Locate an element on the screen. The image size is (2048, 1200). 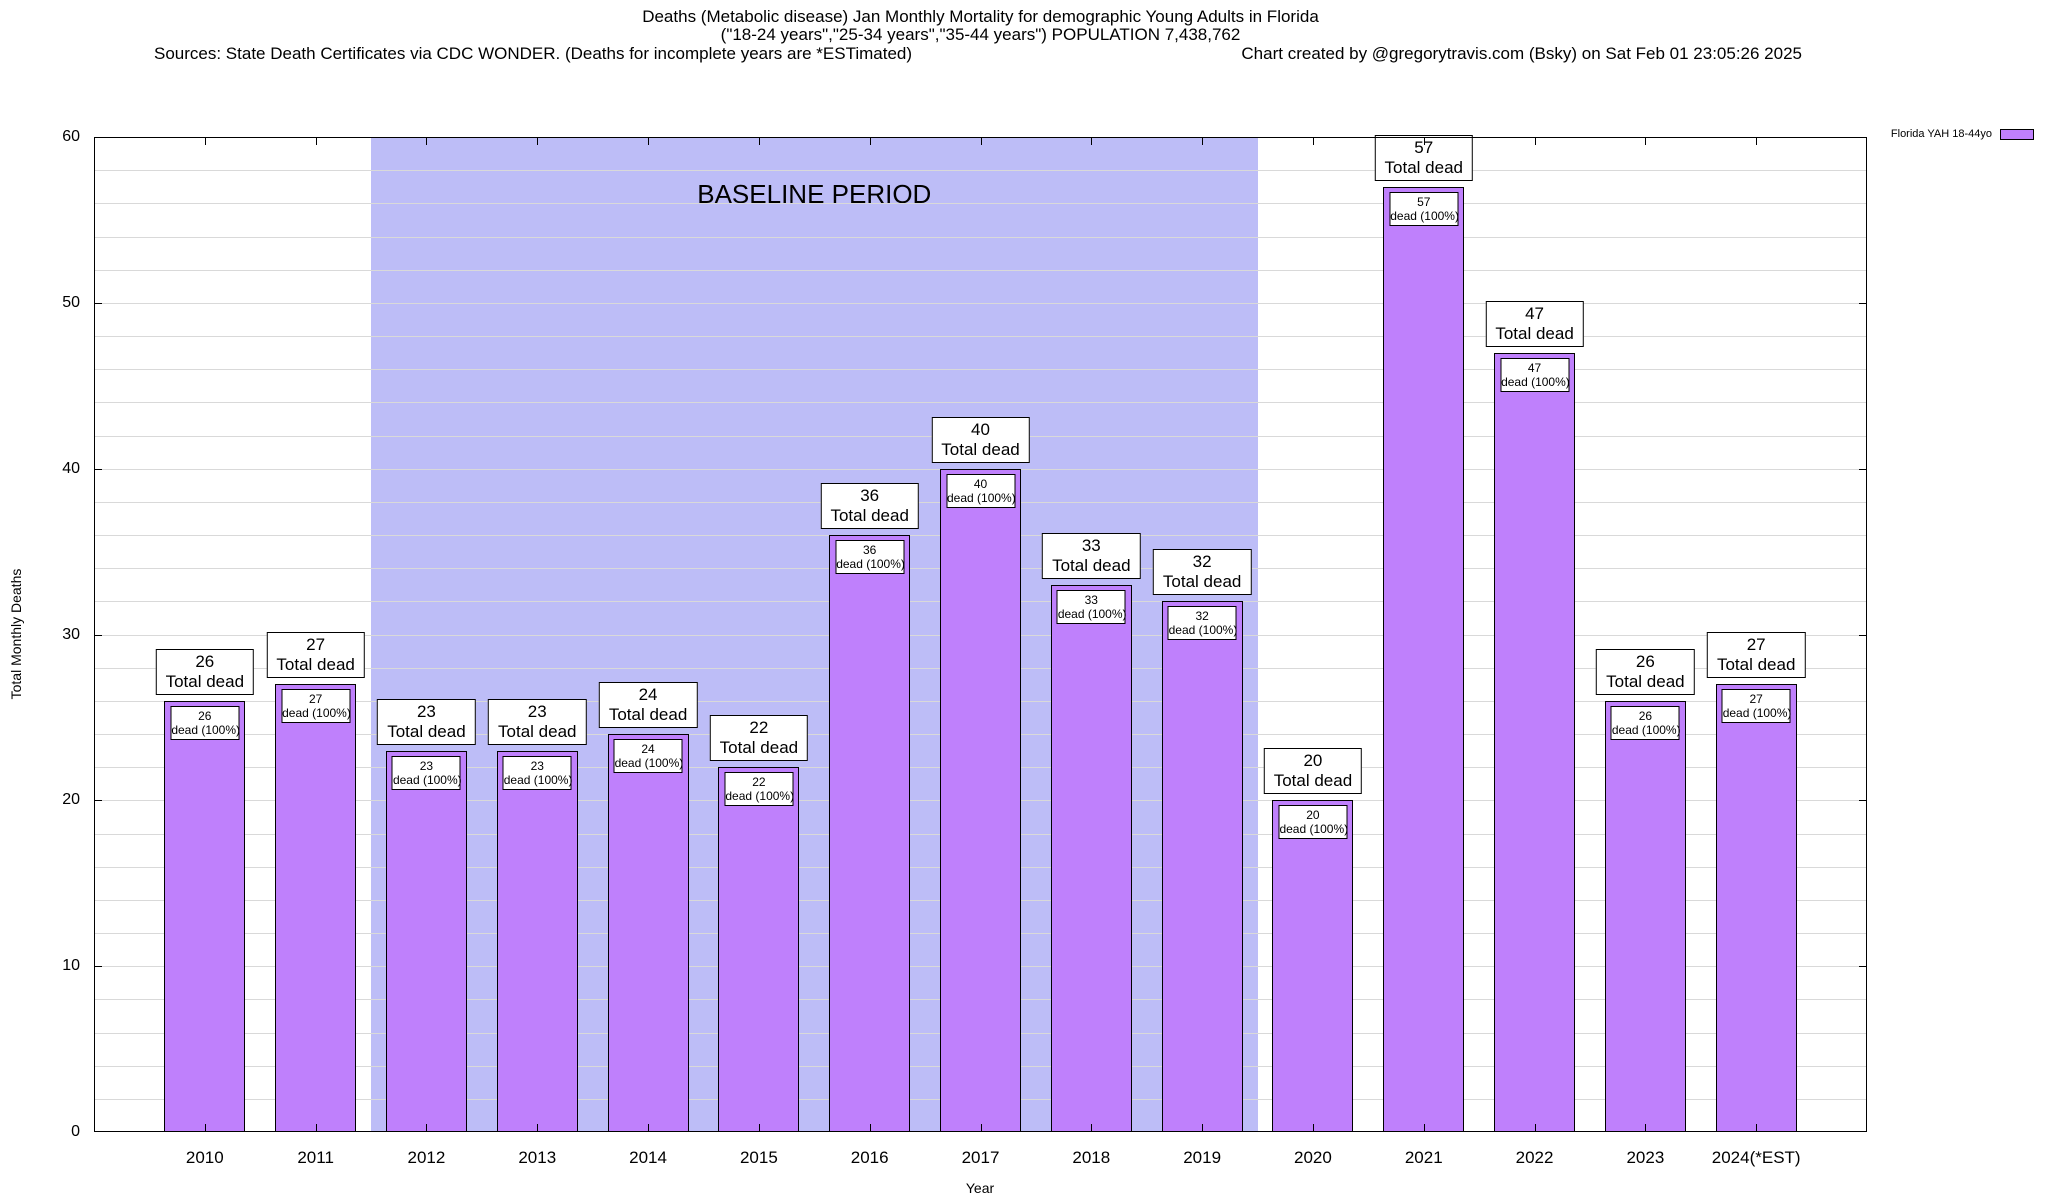
bar-total-suffix-2012: Total dead is located at coordinates (426, 731).